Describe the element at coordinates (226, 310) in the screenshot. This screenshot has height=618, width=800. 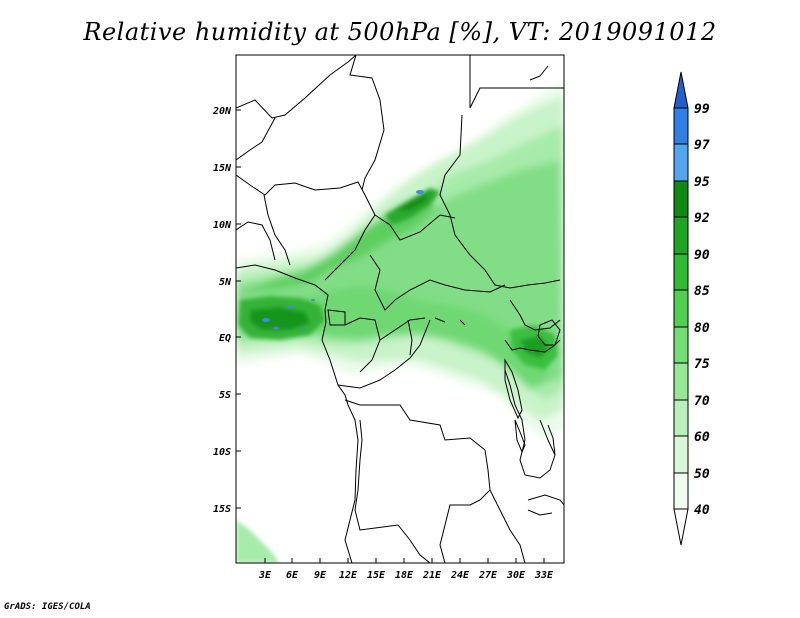
I see `latitude-axis: 20N 15N 10N 5N EQ 5S 10S 15S` at that location.